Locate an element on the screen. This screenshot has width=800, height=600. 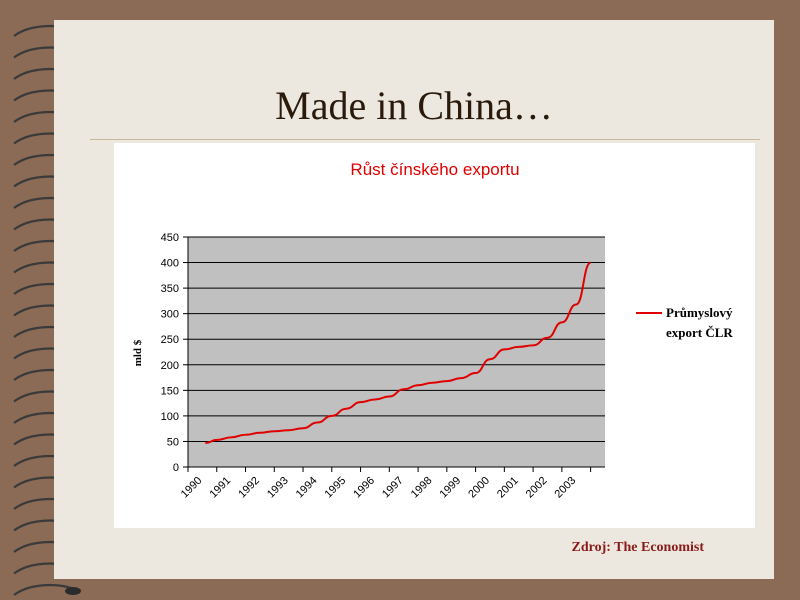
legend-label-line: export ČLR is located at coordinates (699, 332).